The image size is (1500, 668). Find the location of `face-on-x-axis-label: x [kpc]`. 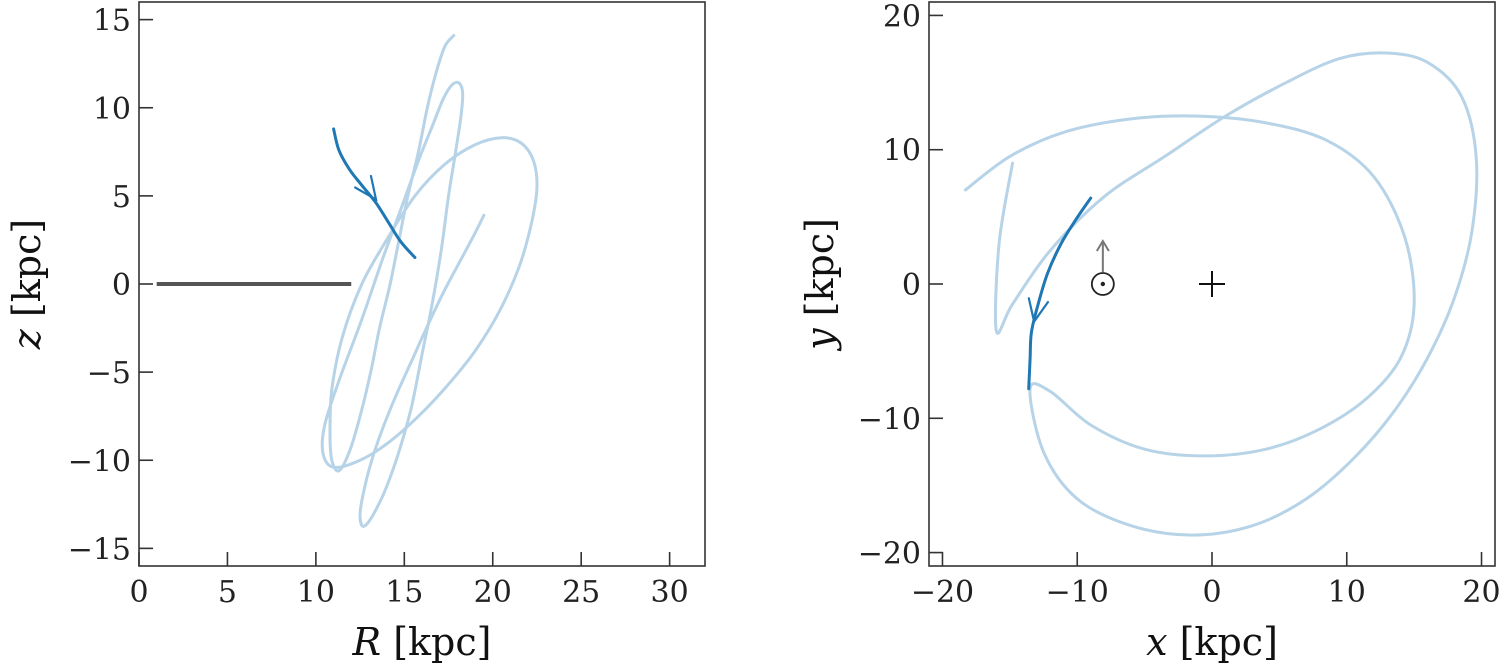

face-on-x-axis-label: x [kpc] is located at coordinates (1212, 642).